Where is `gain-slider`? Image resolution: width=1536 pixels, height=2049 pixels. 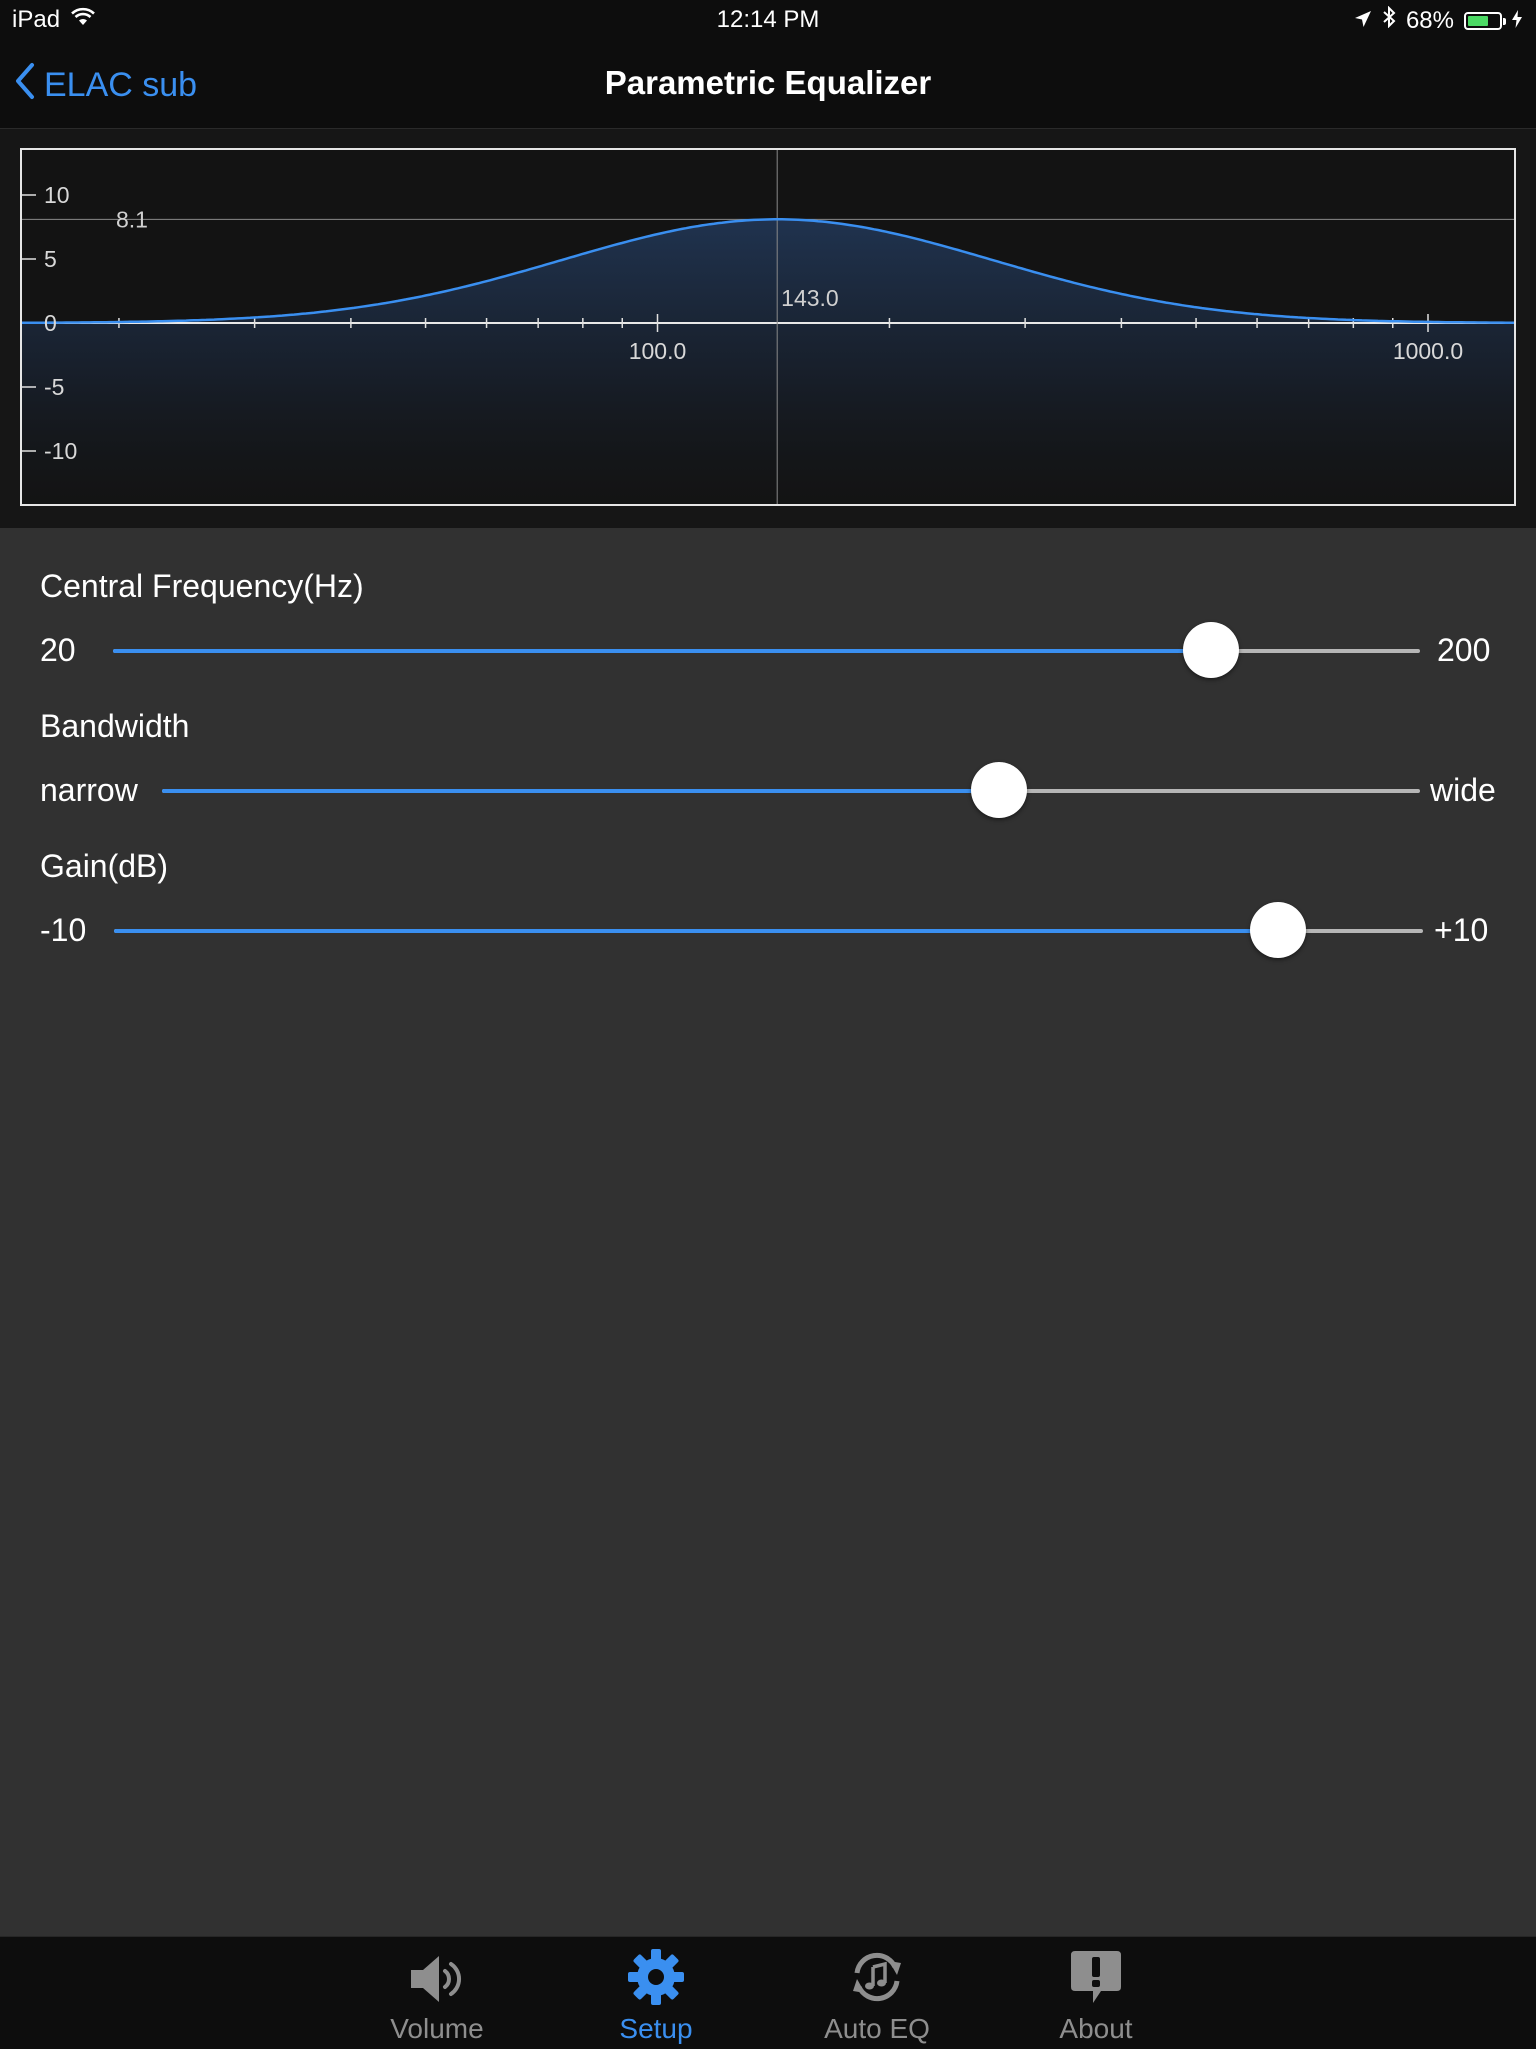
gain-slider is located at coordinates (768, 930).